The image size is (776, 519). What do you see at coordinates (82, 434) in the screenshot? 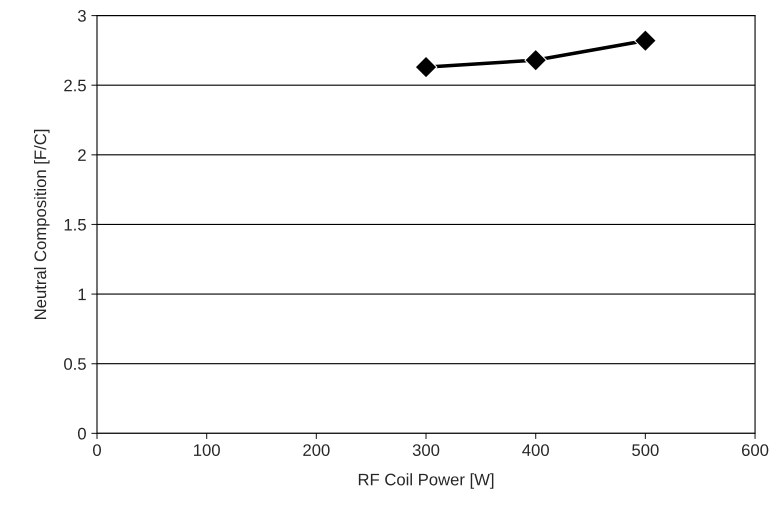
I see `y-tick-label: 0` at bounding box center [82, 434].